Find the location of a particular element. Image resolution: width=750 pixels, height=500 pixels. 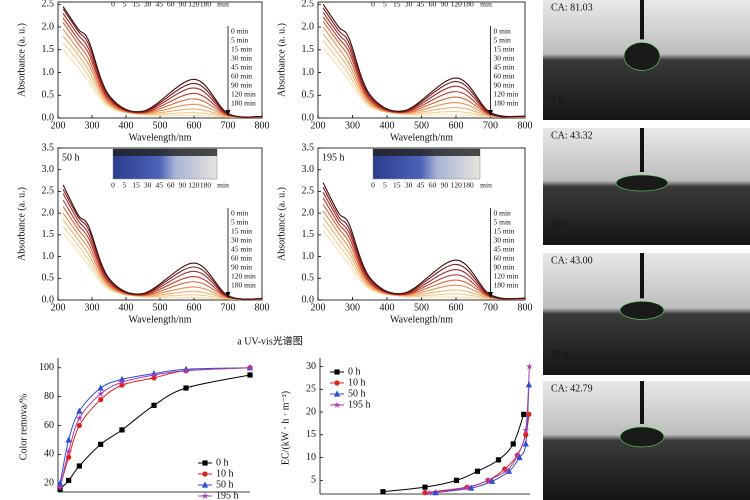

caption: a UV-vis光谱图 is located at coordinates (269, 340).